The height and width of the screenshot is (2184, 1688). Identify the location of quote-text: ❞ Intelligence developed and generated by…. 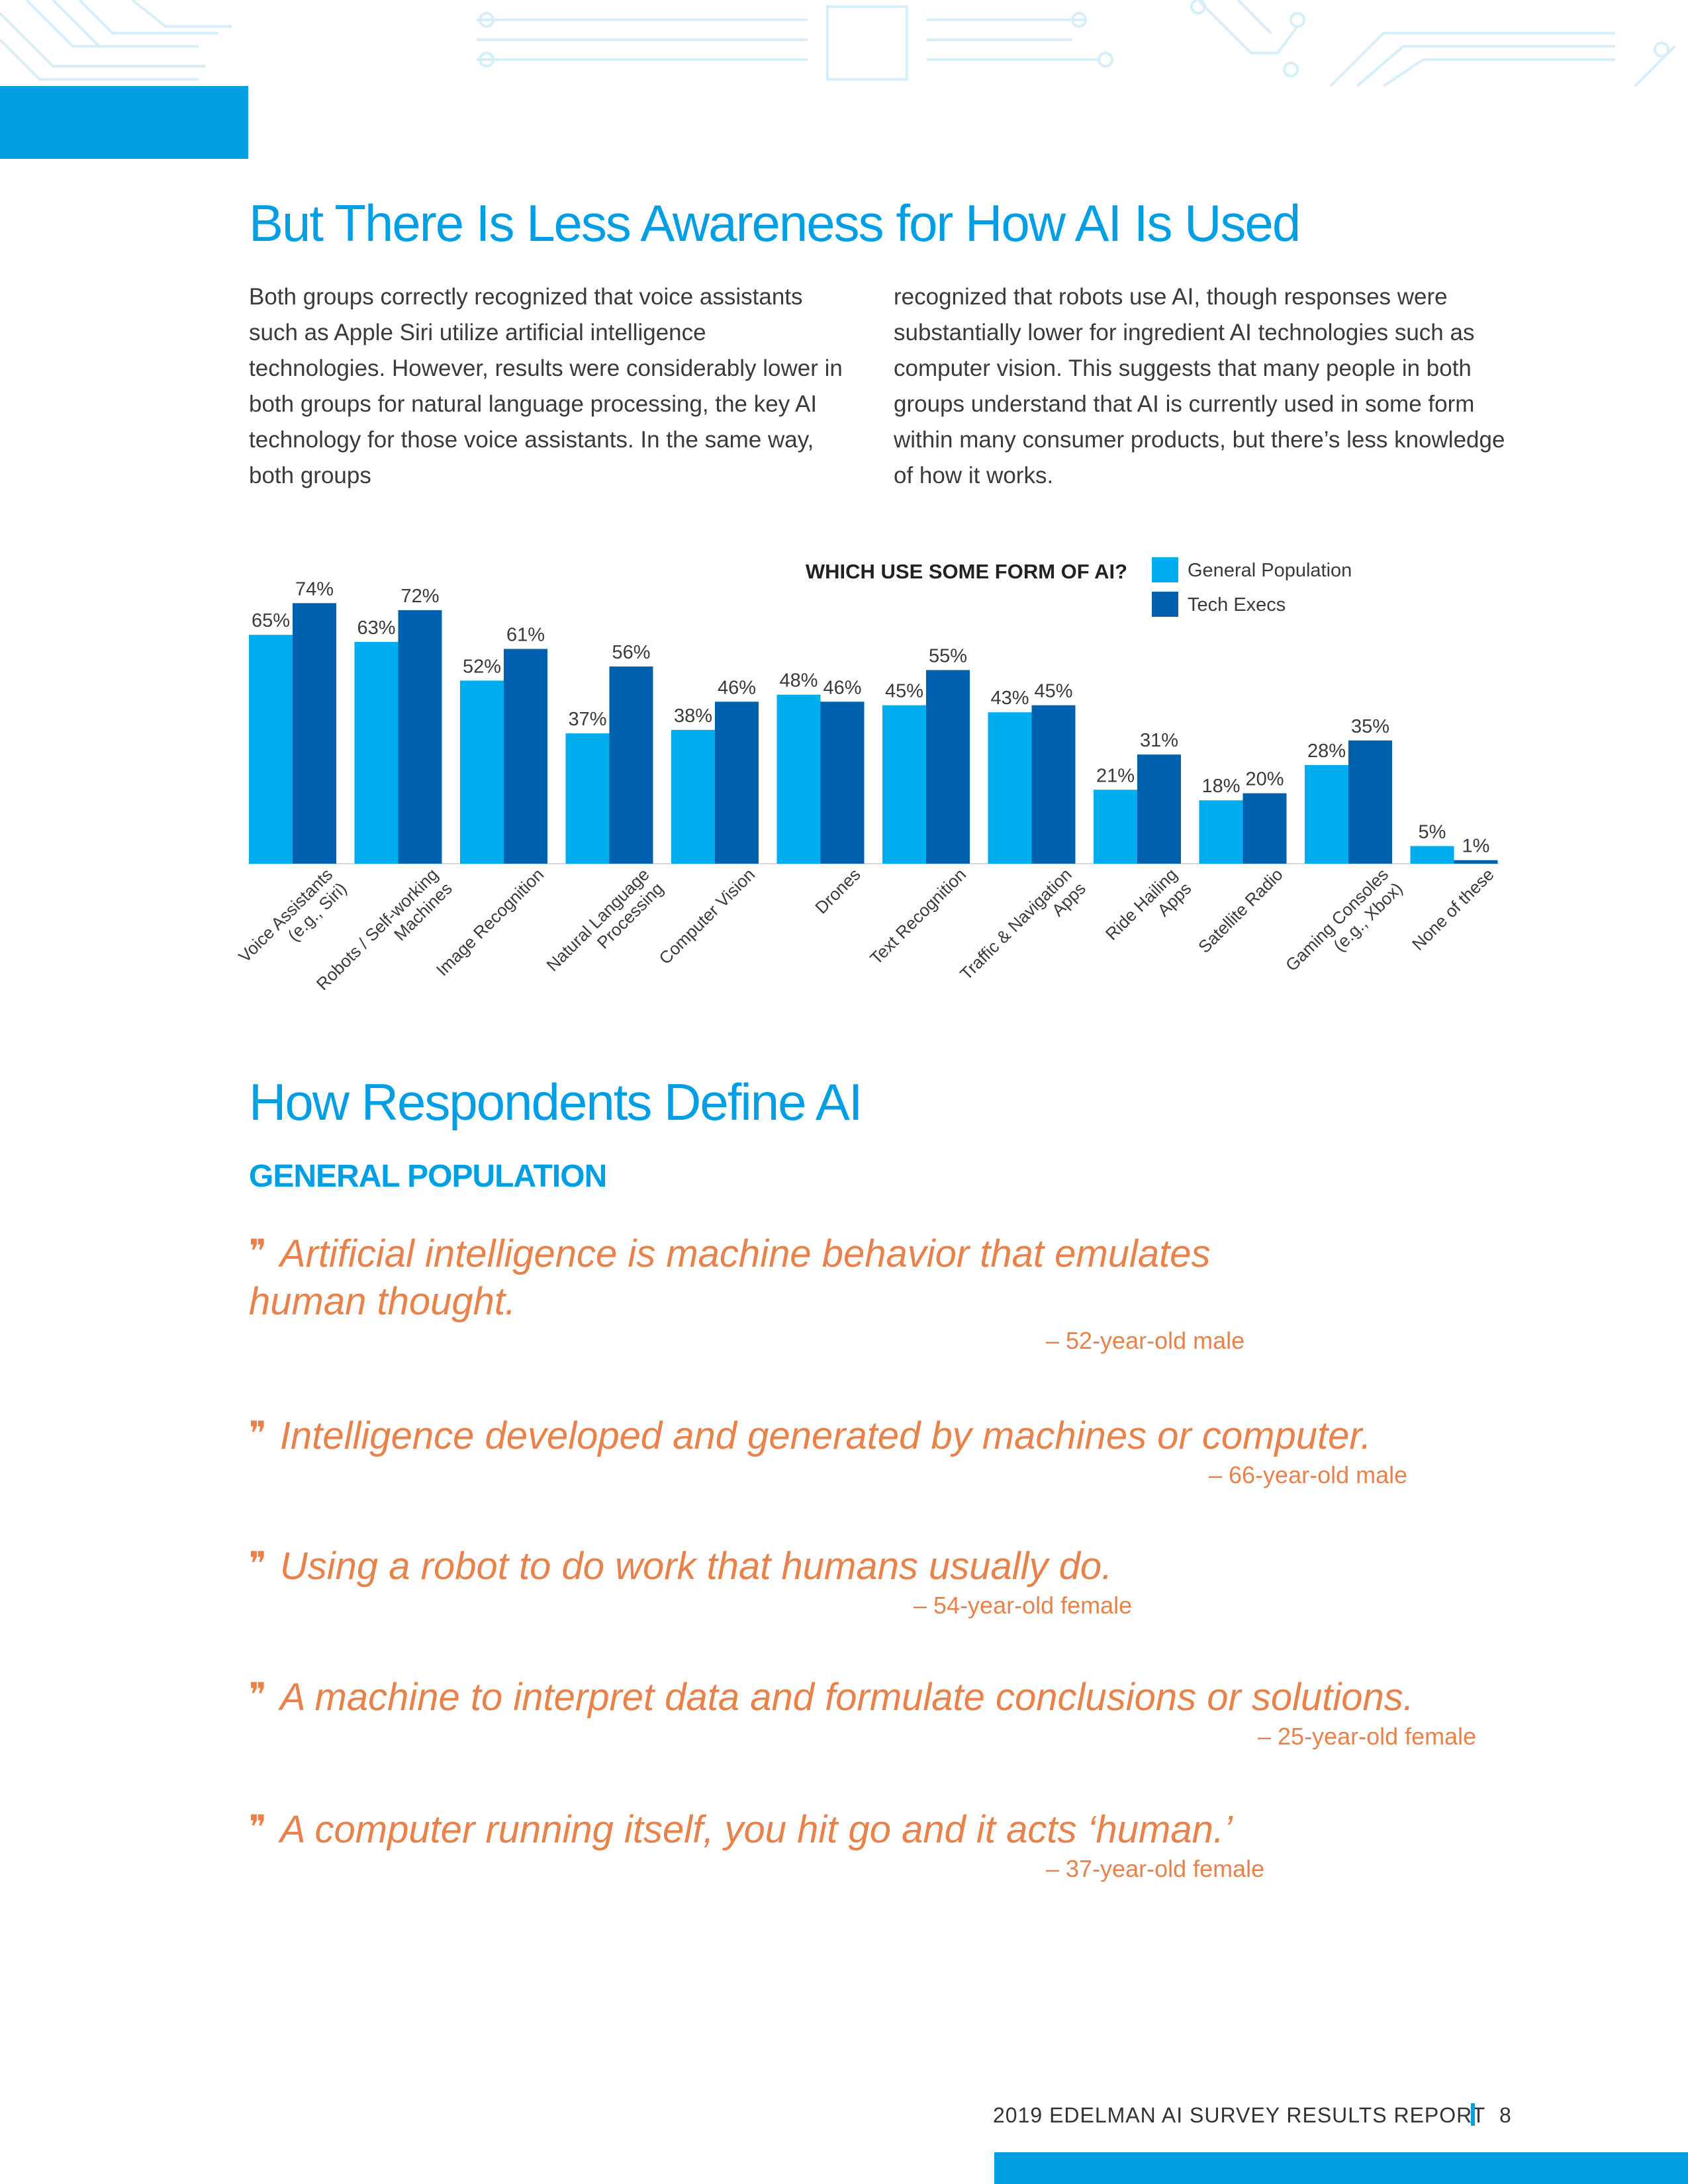
(810, 1436).